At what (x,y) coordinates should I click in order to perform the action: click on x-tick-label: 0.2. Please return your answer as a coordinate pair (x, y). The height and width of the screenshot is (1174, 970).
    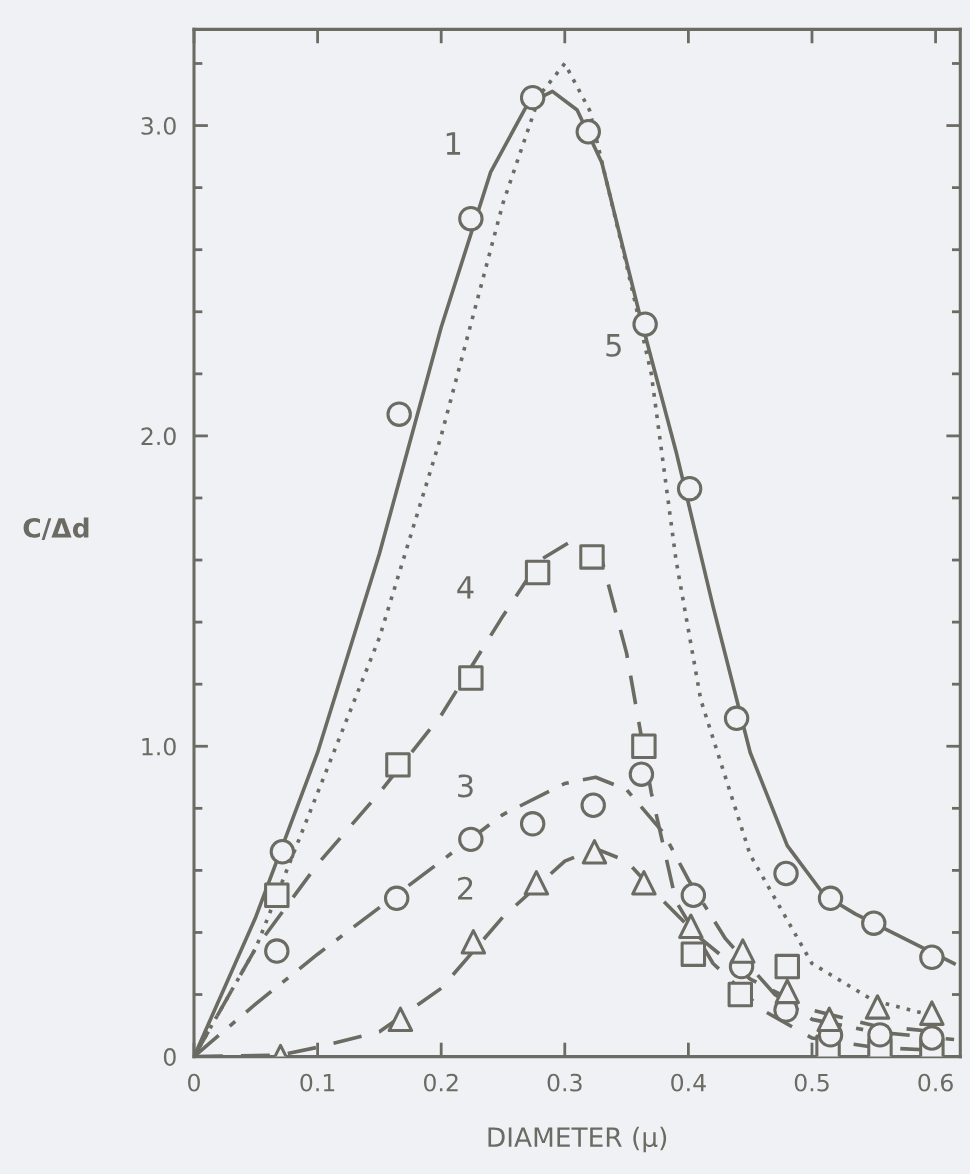
    Looking at the image, I should click on (440, 1082).